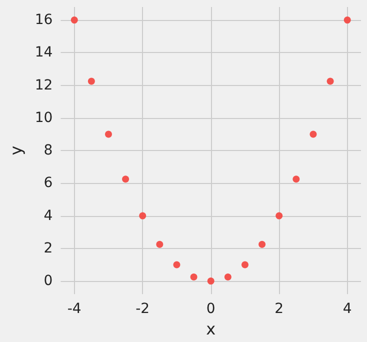 The height and width of the screenshot is (342, 367). I want to click on x-tick-label: 2, so click(279, 309).